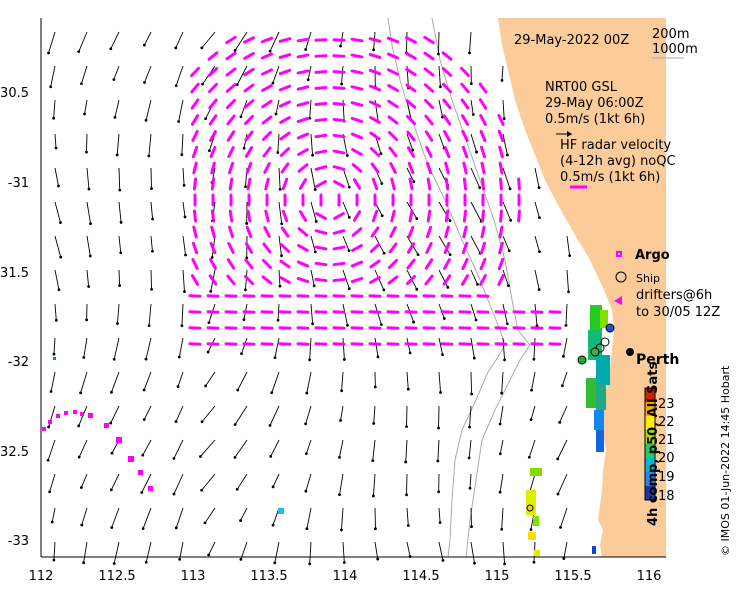 The height and width of the screenshot is (592, 740). Describe the element at coordinates (649, 576) in the screenshot. I see `x-tick-label: 116` at that location.